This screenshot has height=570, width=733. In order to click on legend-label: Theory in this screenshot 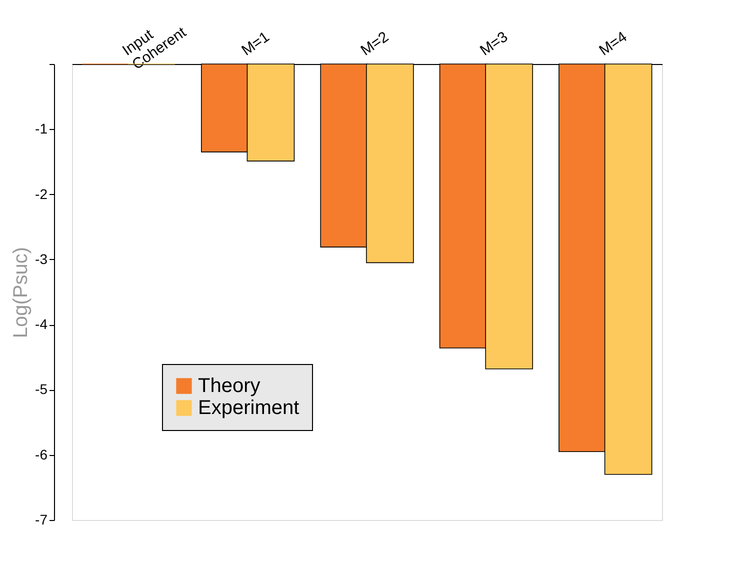, I will do `click(229, 386)`.